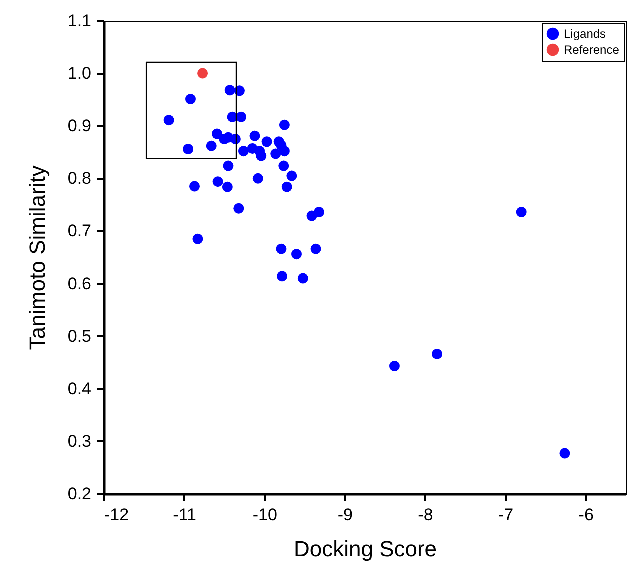  What do you see at coordinates (80, 126) in the screenshot?
I see `y-tick-label: 0.9` at bounding box center [80, 126].